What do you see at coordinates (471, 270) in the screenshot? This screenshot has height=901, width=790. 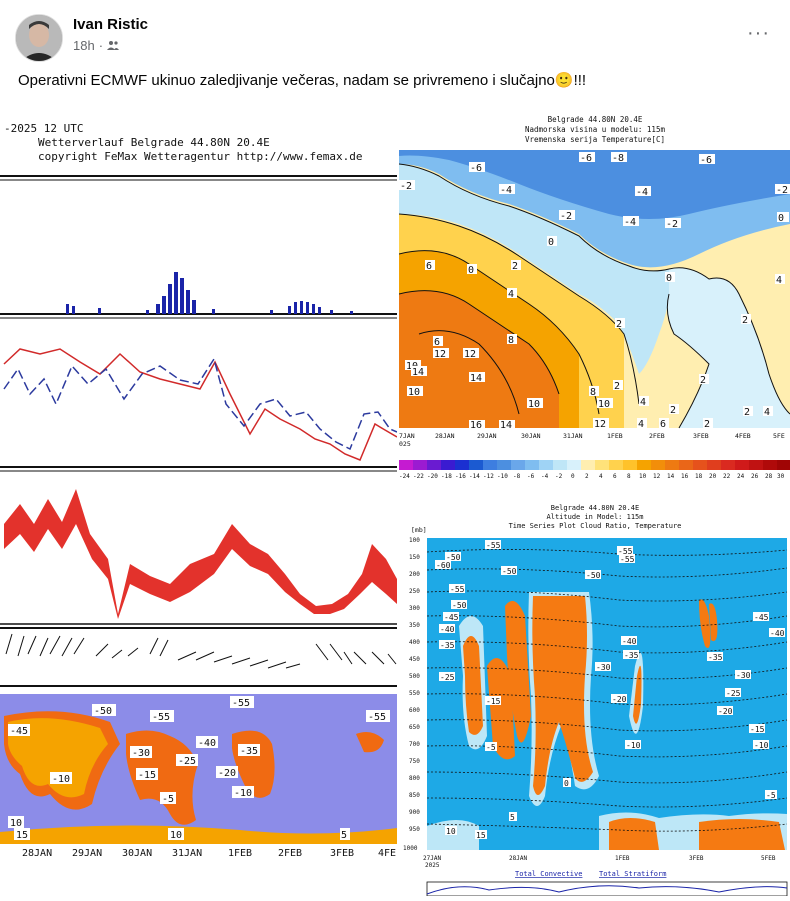 I see `tr-contour-label: 0` at bounding box center [471, 270].